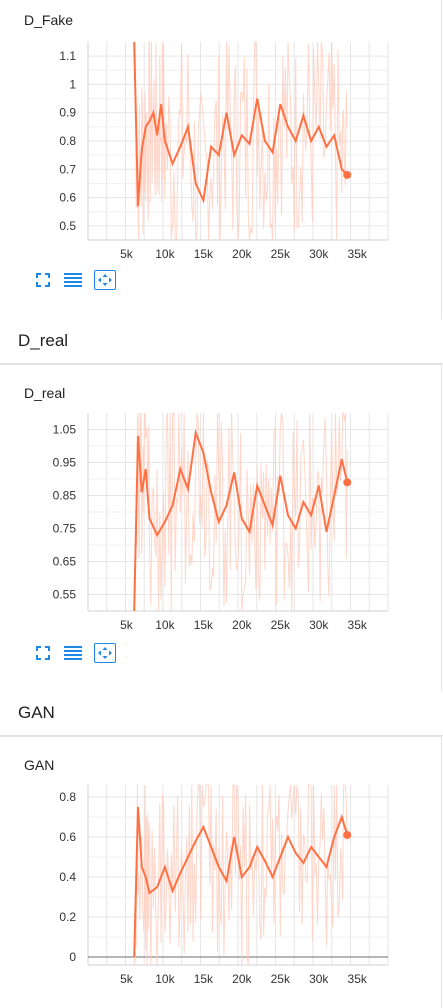  I want to click on y-tick-label: 1.1, so click(67, 56).